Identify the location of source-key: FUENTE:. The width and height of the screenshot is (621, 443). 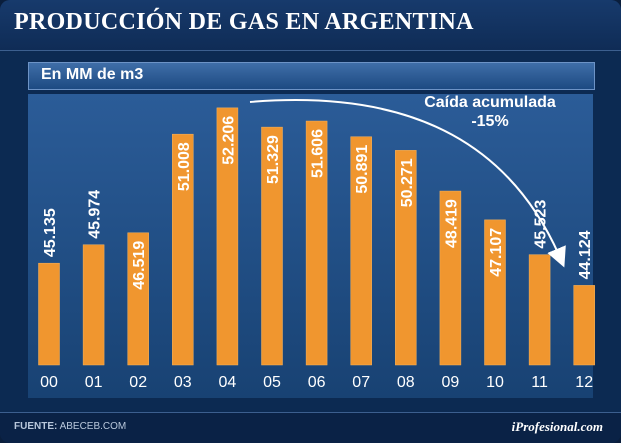
(36, 426).